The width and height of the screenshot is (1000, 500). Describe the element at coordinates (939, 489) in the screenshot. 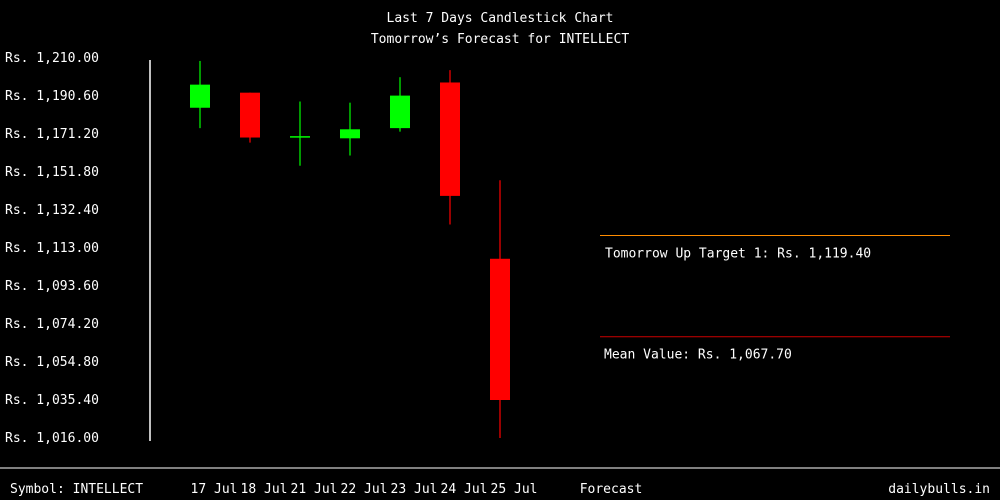

I see `brand-label: dailybulls.in` at that location.